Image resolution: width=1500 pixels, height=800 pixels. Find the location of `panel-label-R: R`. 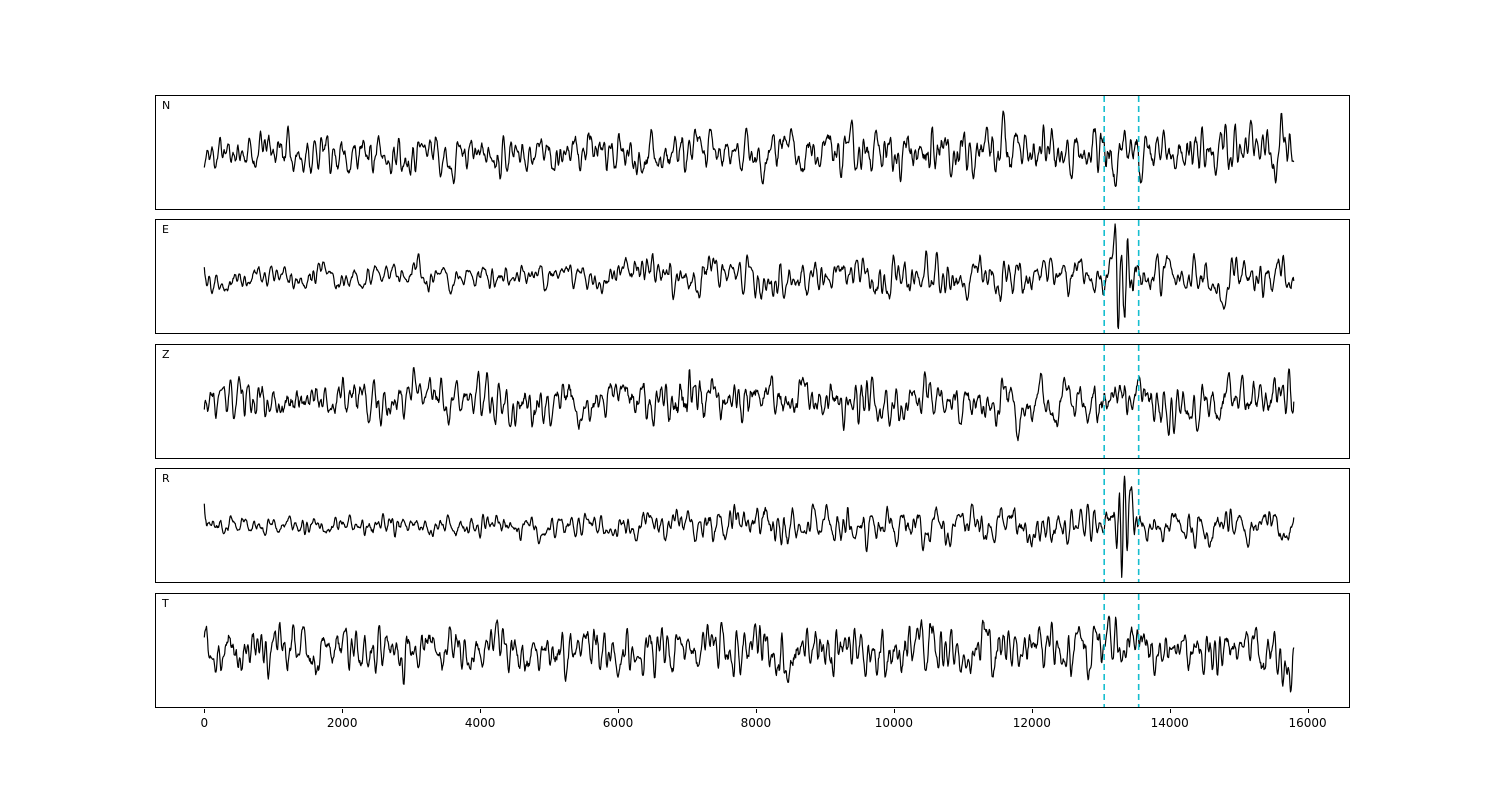

panel-label-R: R is located at coordinates (166, 478).